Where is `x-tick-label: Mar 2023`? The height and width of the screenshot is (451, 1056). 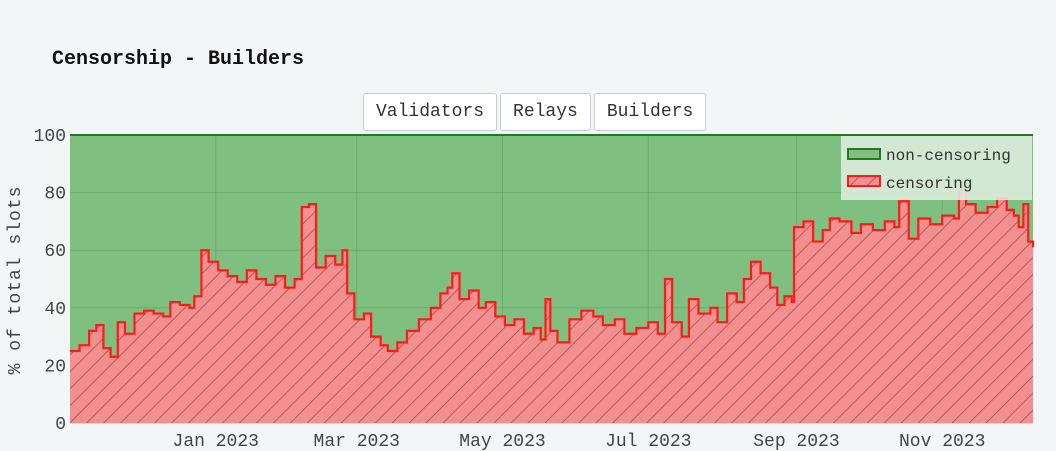 x-tick-label: Mar 2023 is located at coordinates (357, 441).